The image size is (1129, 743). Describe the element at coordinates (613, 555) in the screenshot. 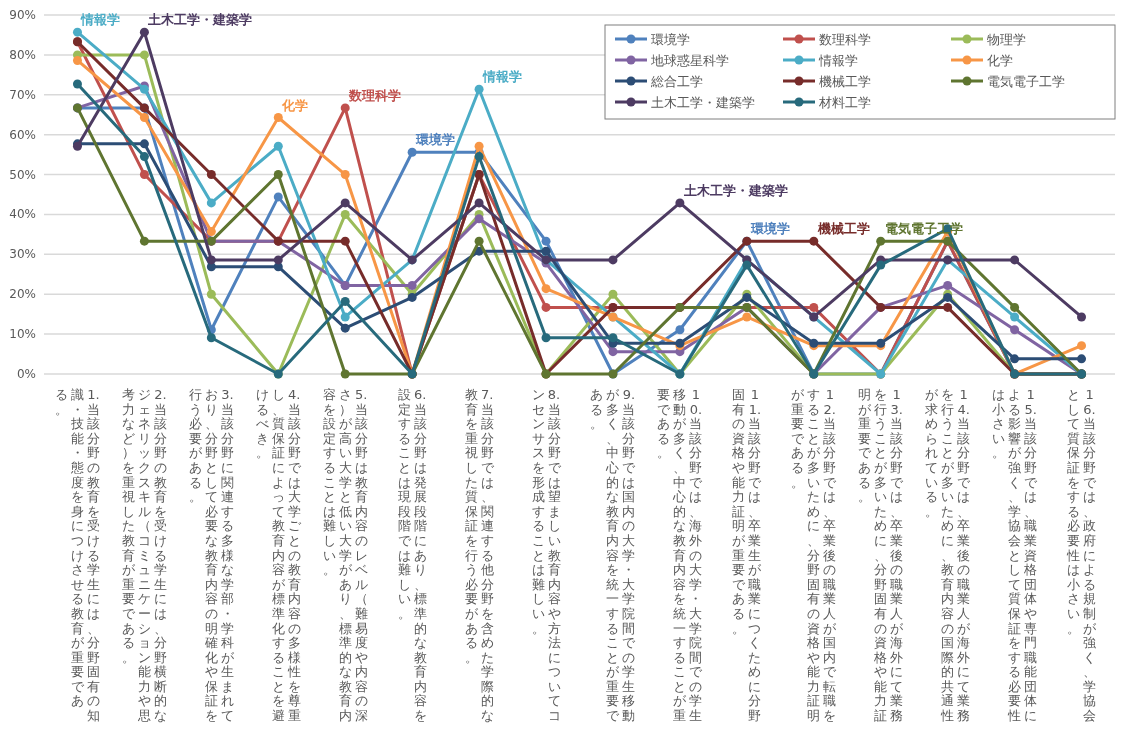

I see `category-label: 9.当該分野では国内の大学・大学院間での学生移動が多く、中心的な教育内容を統一することが重要である。` at that location.